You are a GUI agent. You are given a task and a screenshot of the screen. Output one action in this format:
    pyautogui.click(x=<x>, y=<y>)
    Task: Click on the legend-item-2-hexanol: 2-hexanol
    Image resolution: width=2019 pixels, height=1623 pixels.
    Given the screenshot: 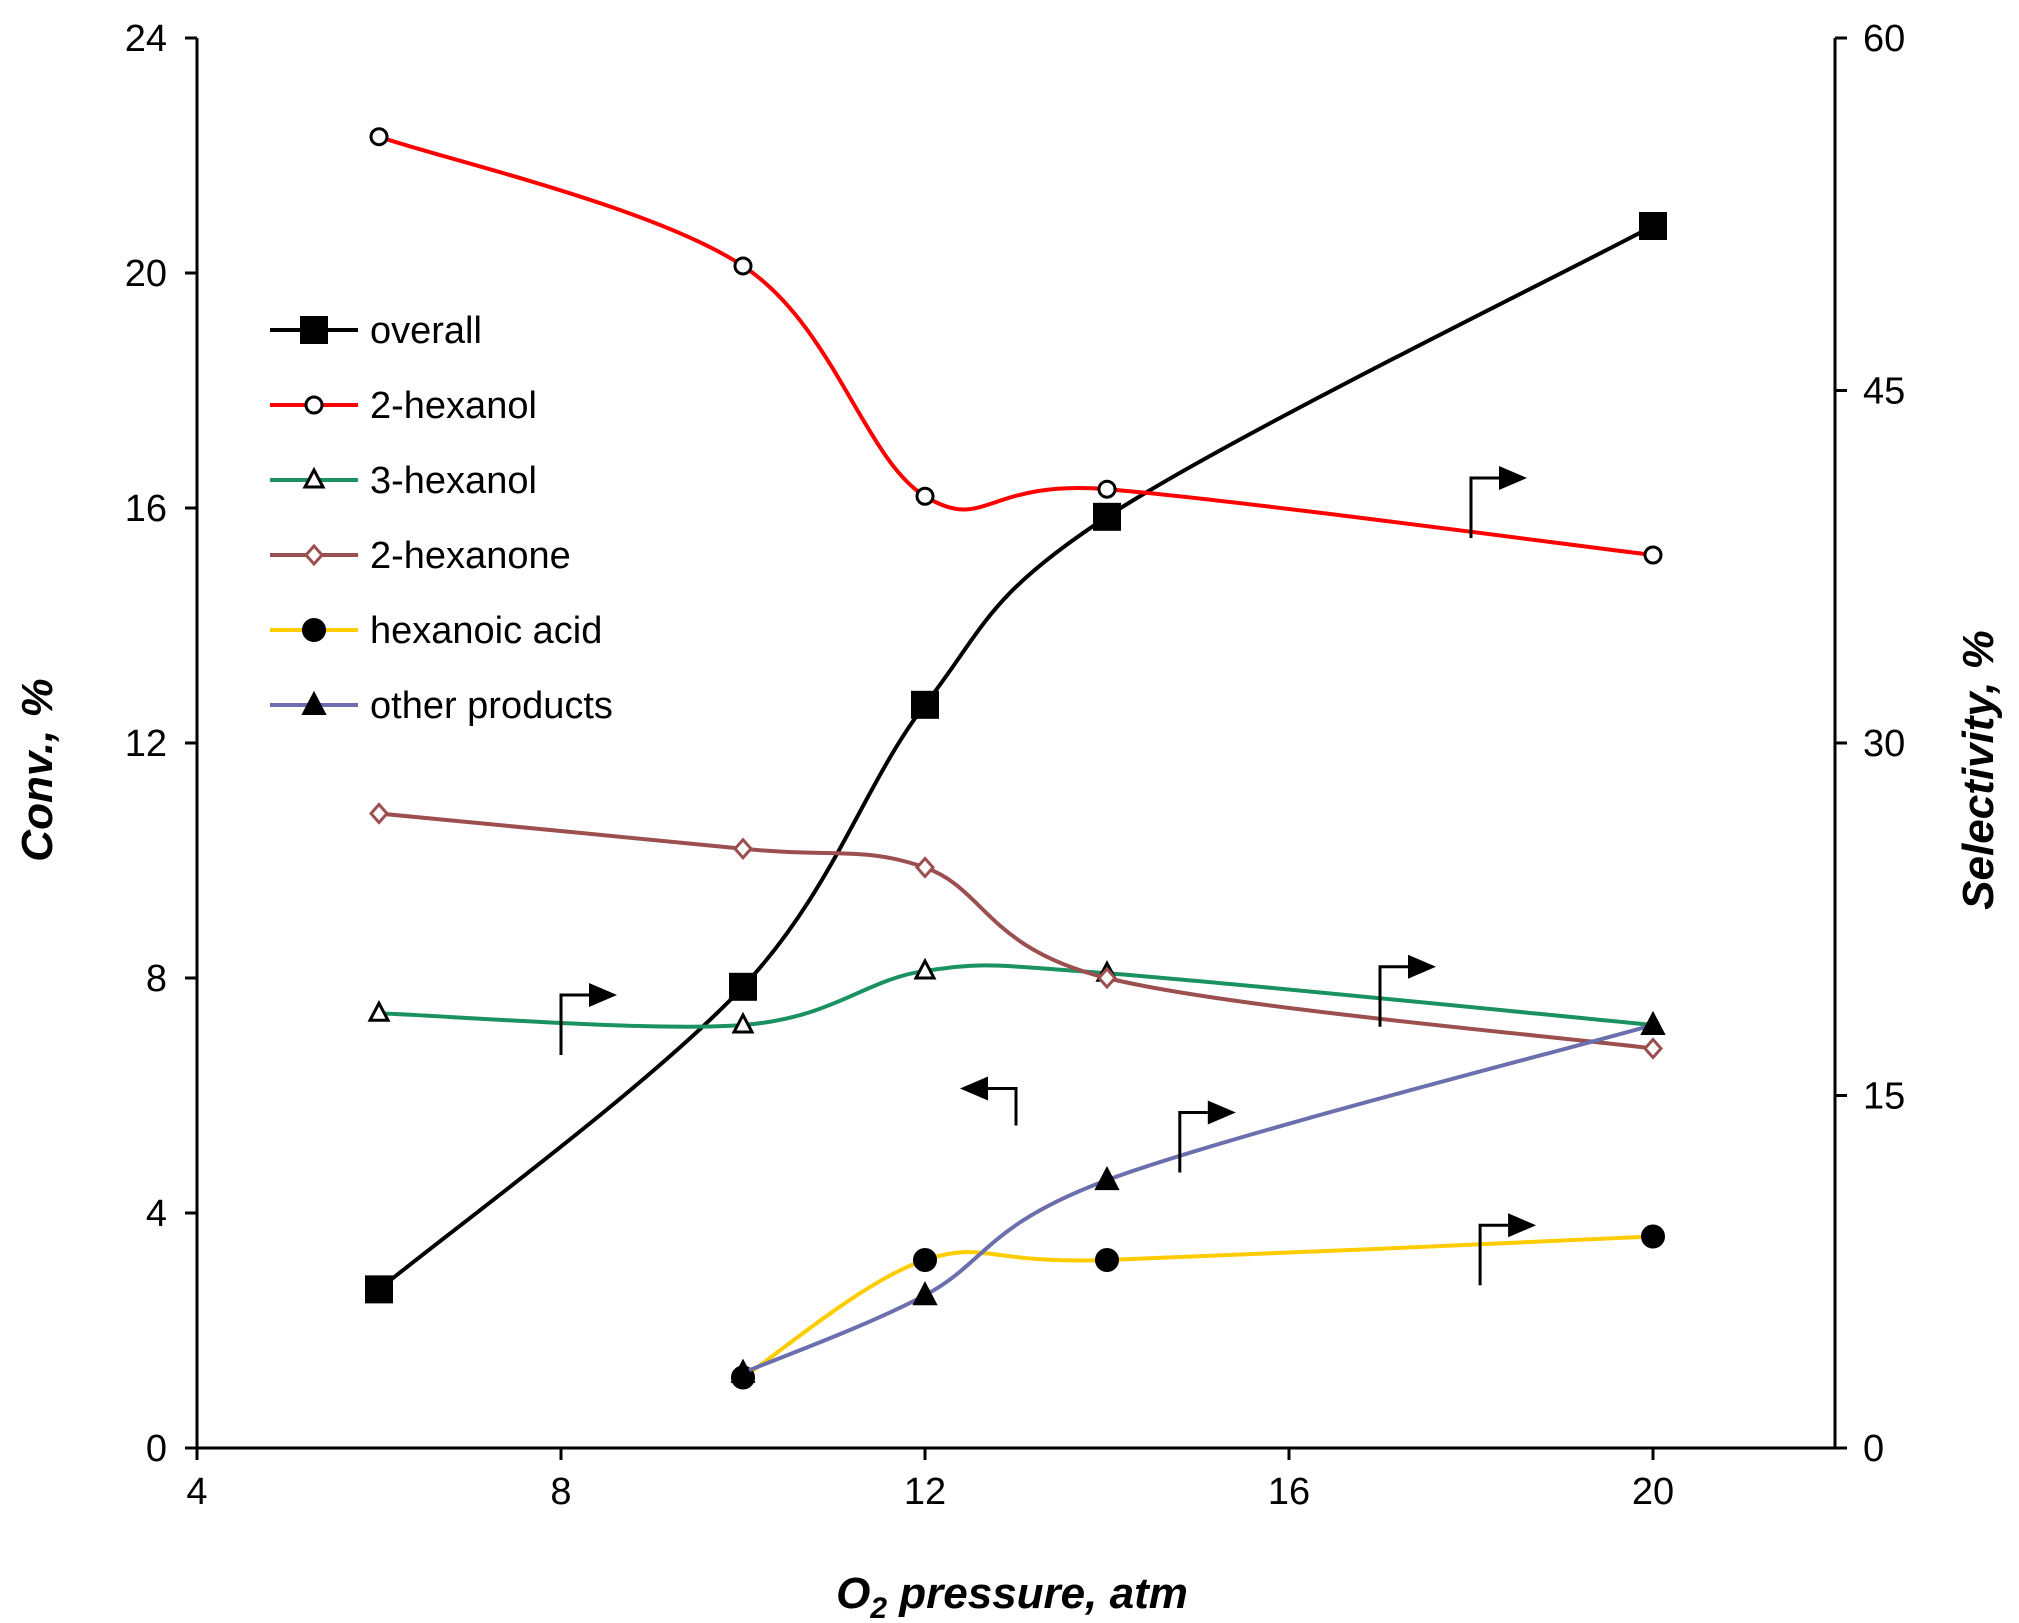 What is the action you would take?
    pyautogui.click(x=403, y=406)
    